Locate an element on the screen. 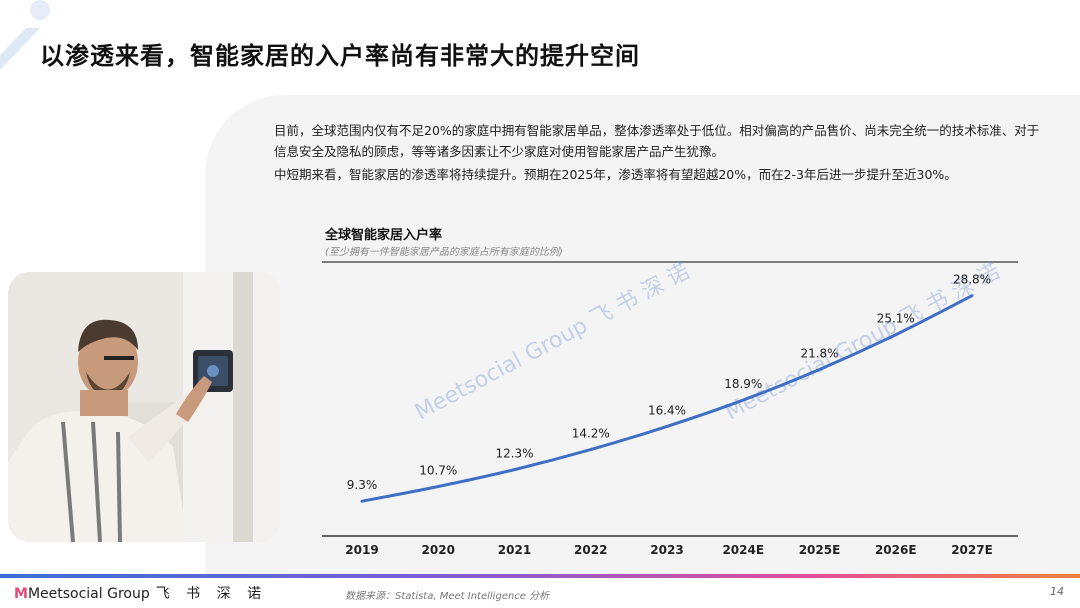 This screenshot has height=608, width=1080. data-label: 14.2% is located at coordinates (591, 434).